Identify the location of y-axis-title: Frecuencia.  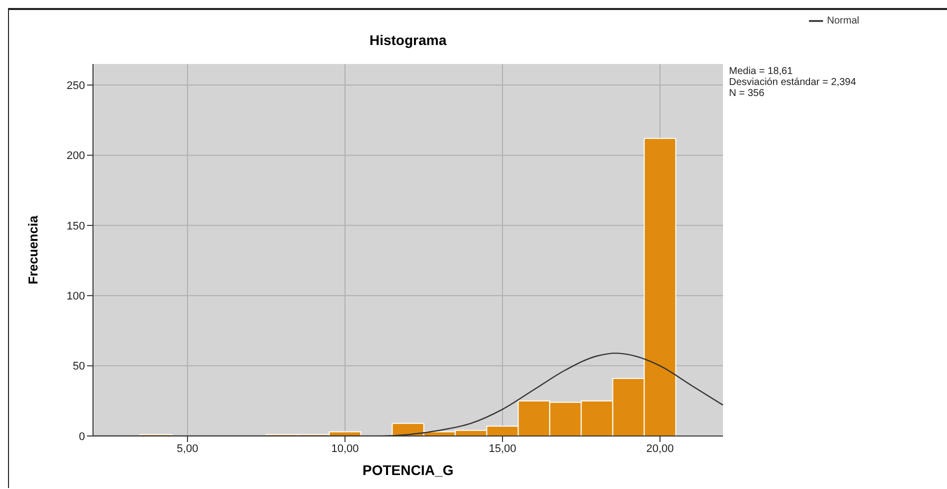
(33, 250).